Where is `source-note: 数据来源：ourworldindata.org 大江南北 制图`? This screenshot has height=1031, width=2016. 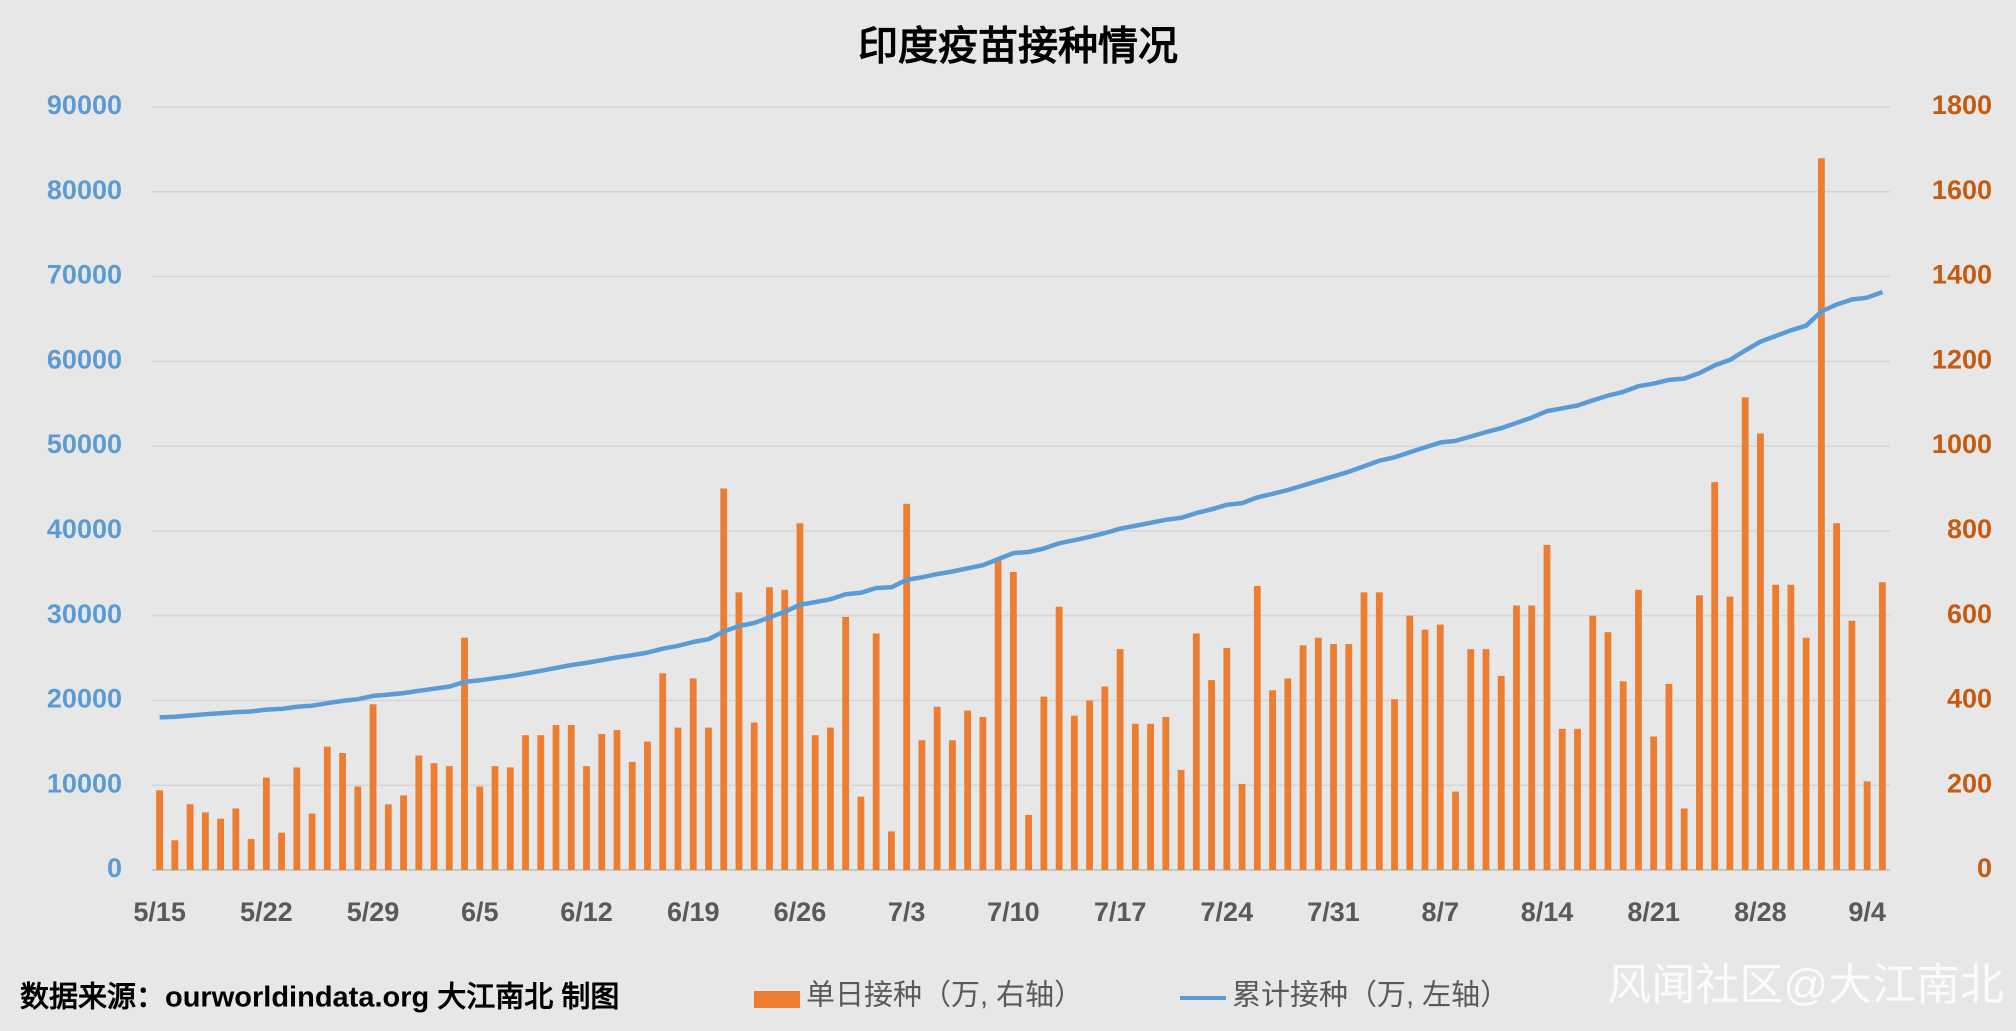 source-note: 数据来源：ourworldindata.org 大江南北 制图 is located at coordinates (319, 997).